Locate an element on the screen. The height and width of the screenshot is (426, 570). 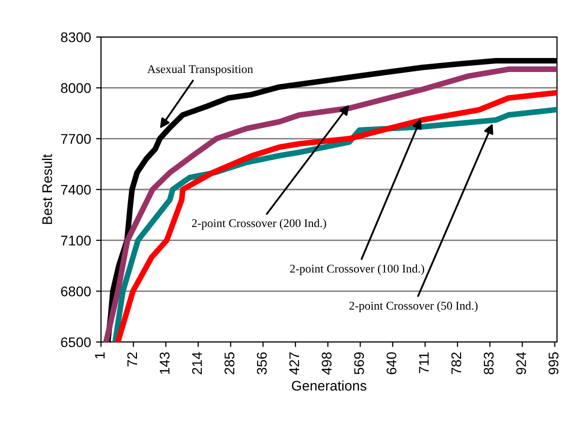
x-tick-label: 72 is located at coordinates (132, 359).